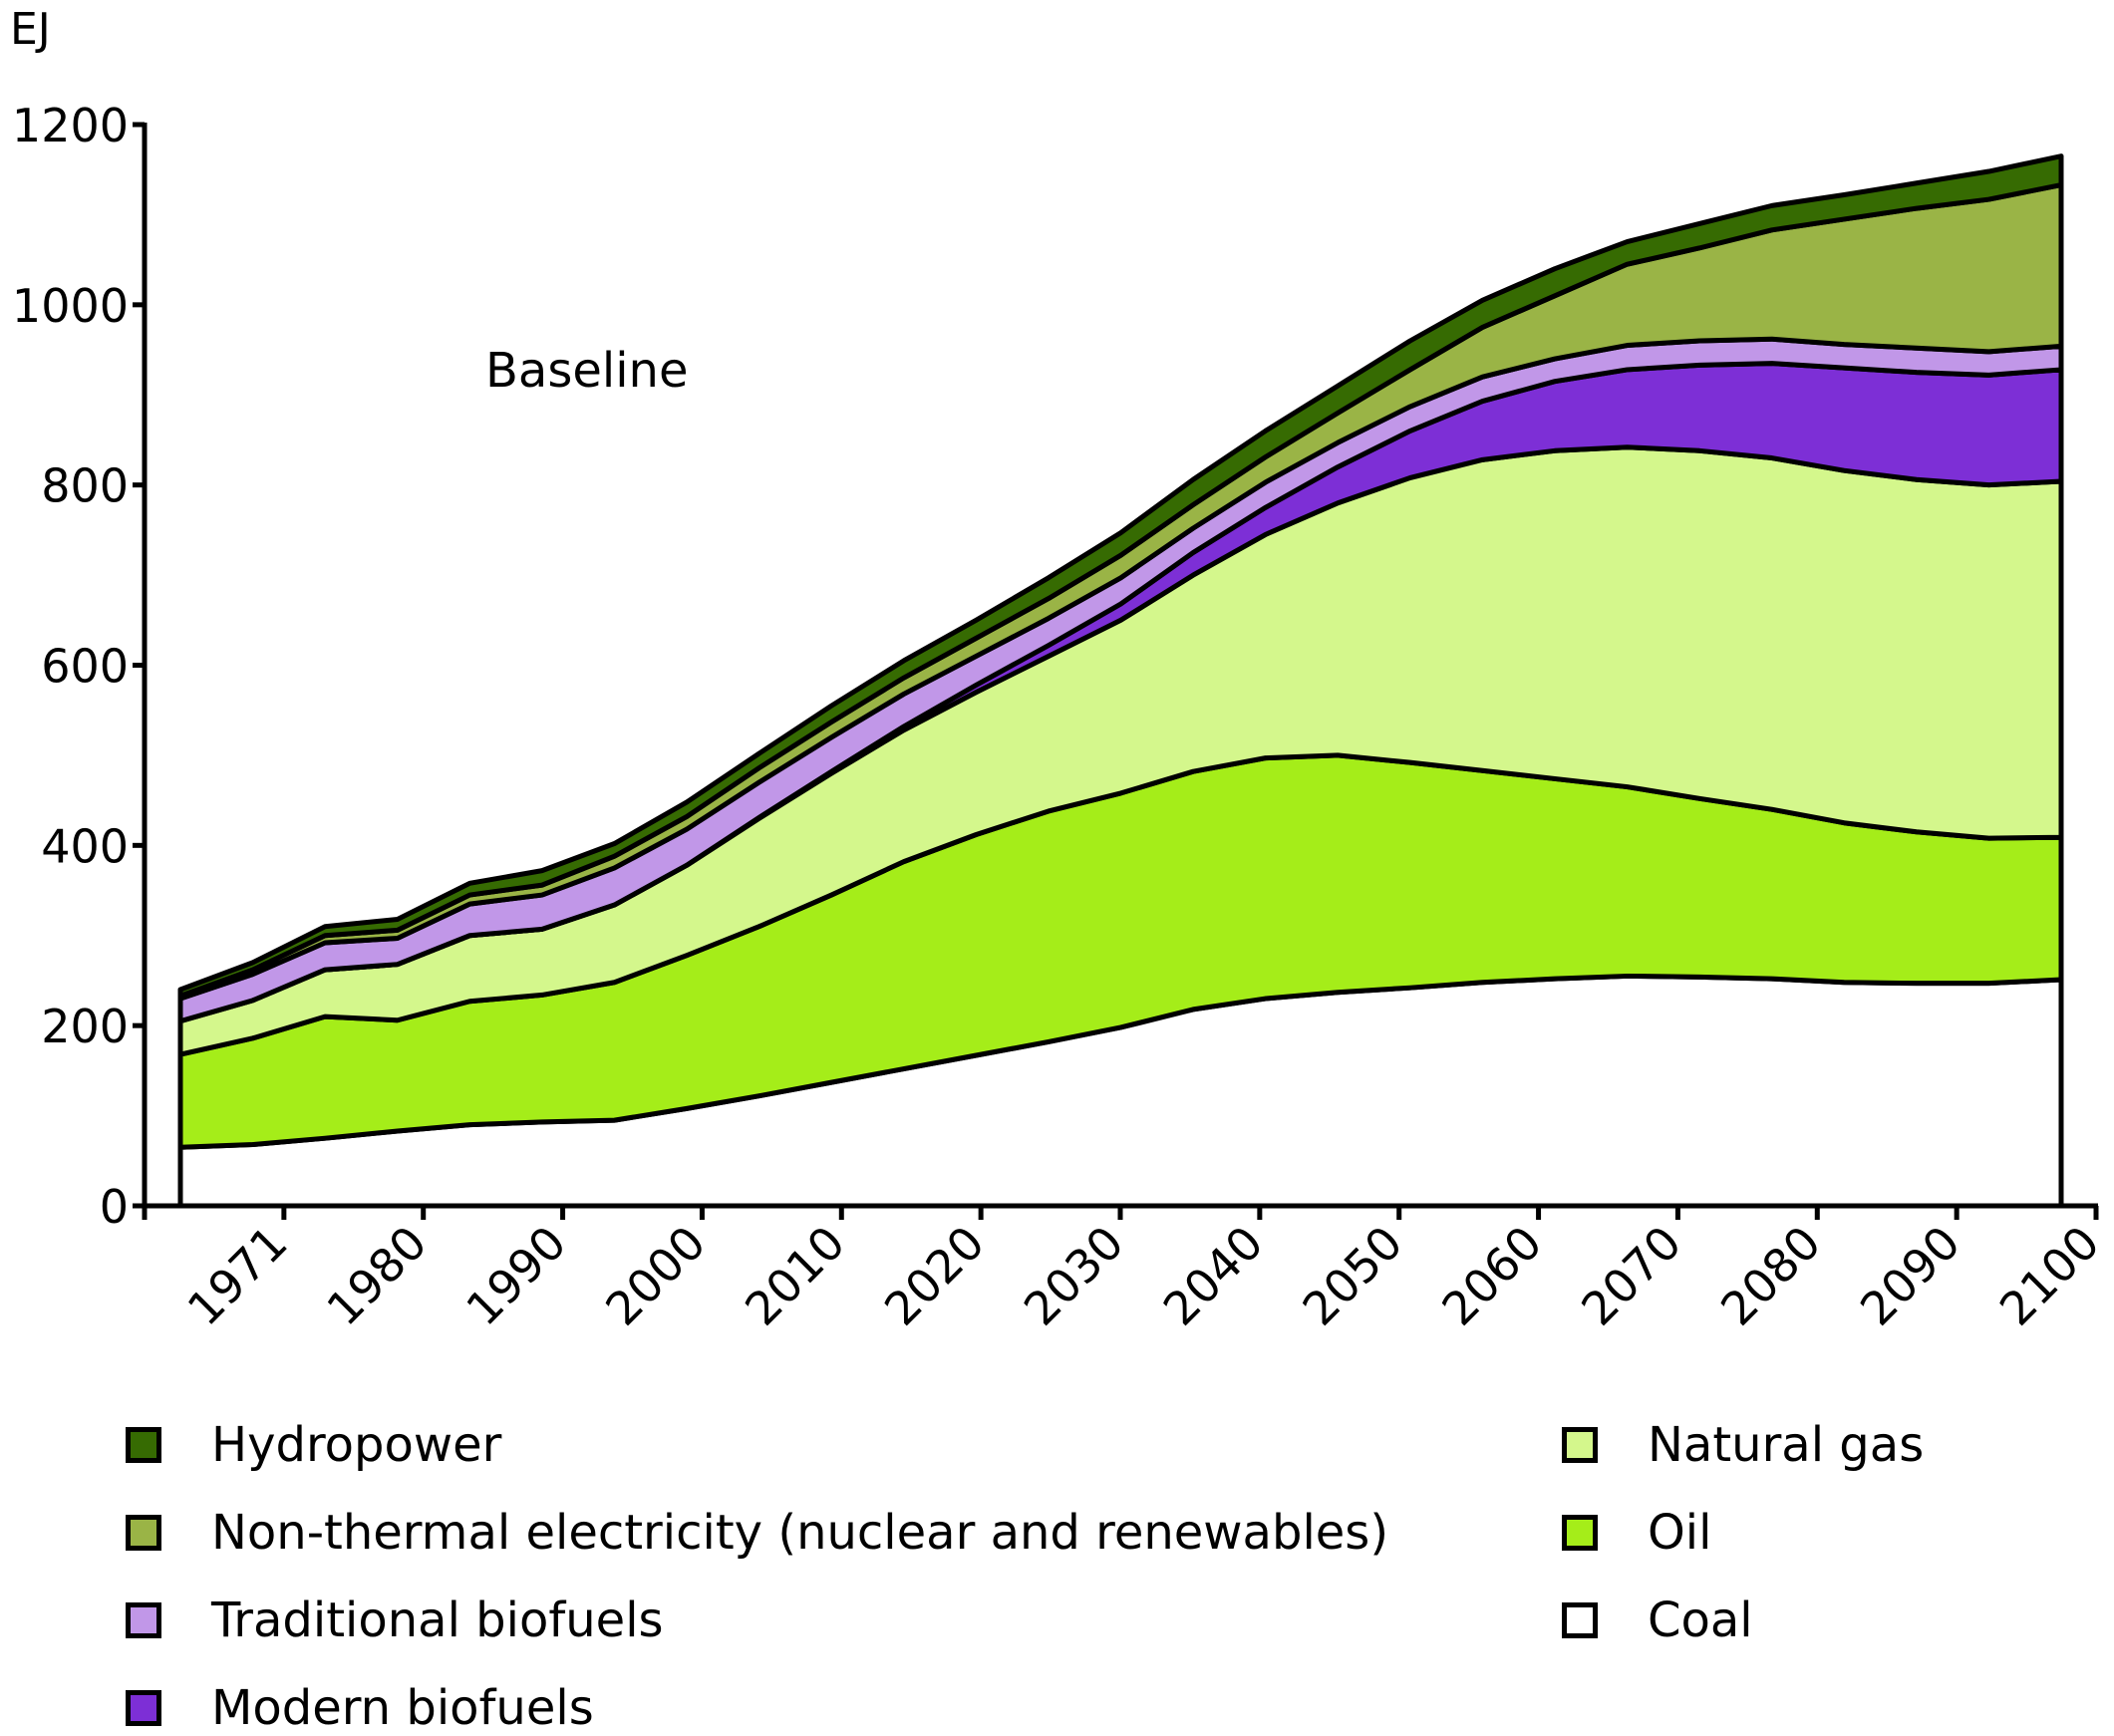  I want to click on x-tick-label: 2060, so click(1491, 1276).